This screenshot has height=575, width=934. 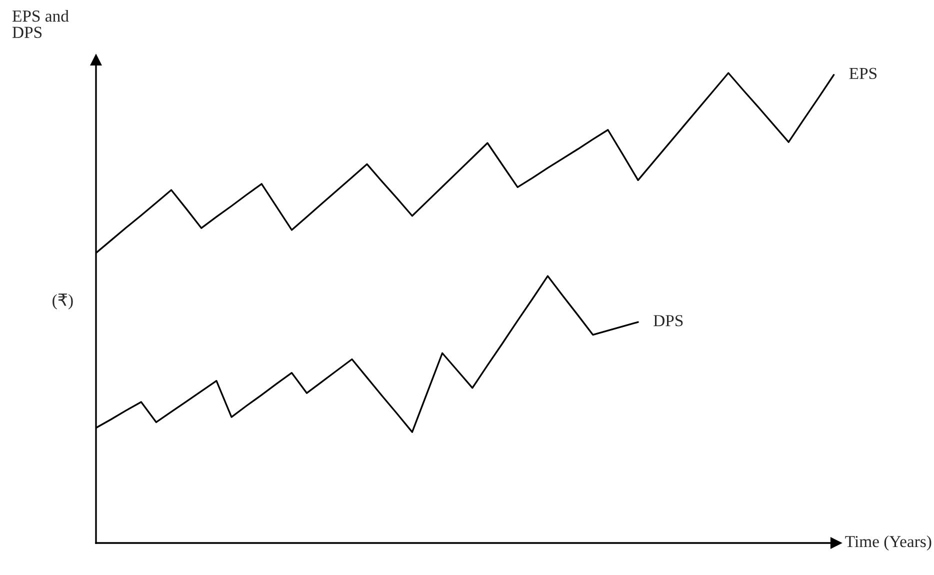 I want to click on x-axis-title: Time (Years), so click(x=888, y=543).